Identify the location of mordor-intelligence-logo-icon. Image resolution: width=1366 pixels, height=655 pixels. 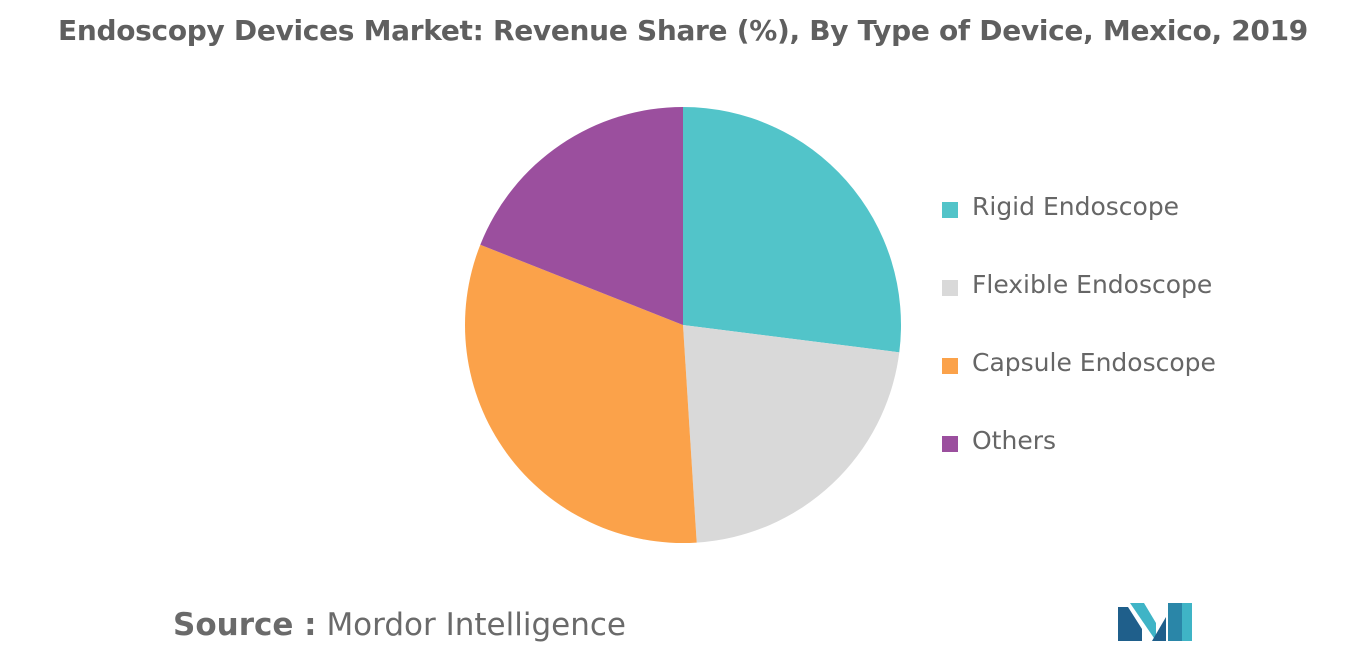
(1155, 622).